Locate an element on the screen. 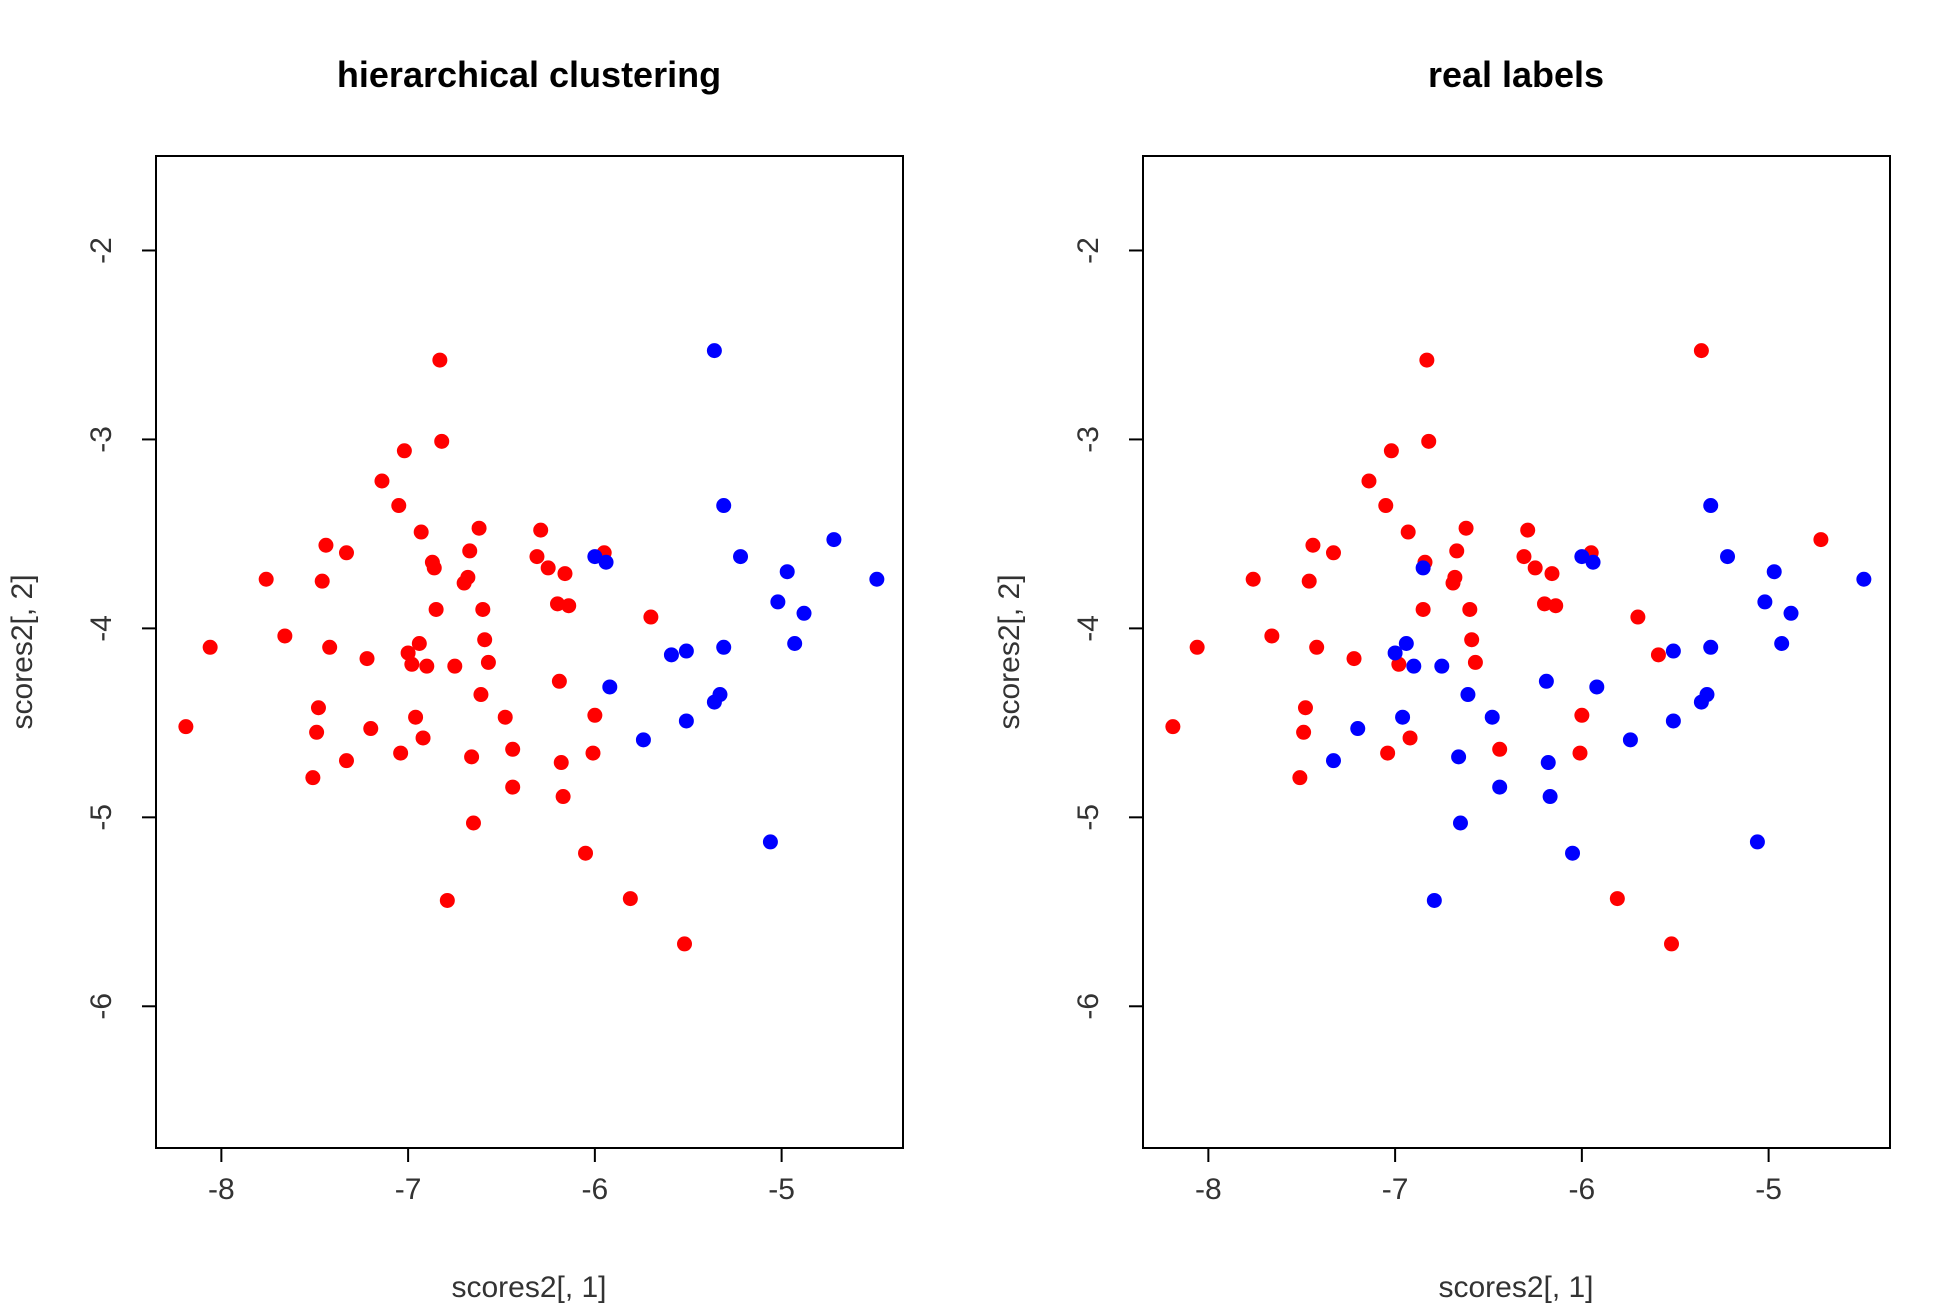 Image resolution: width=1950 pixels, height=1312 pixels. y-axis-label: scores2[, 2] is located at coordinates (1009, 651).